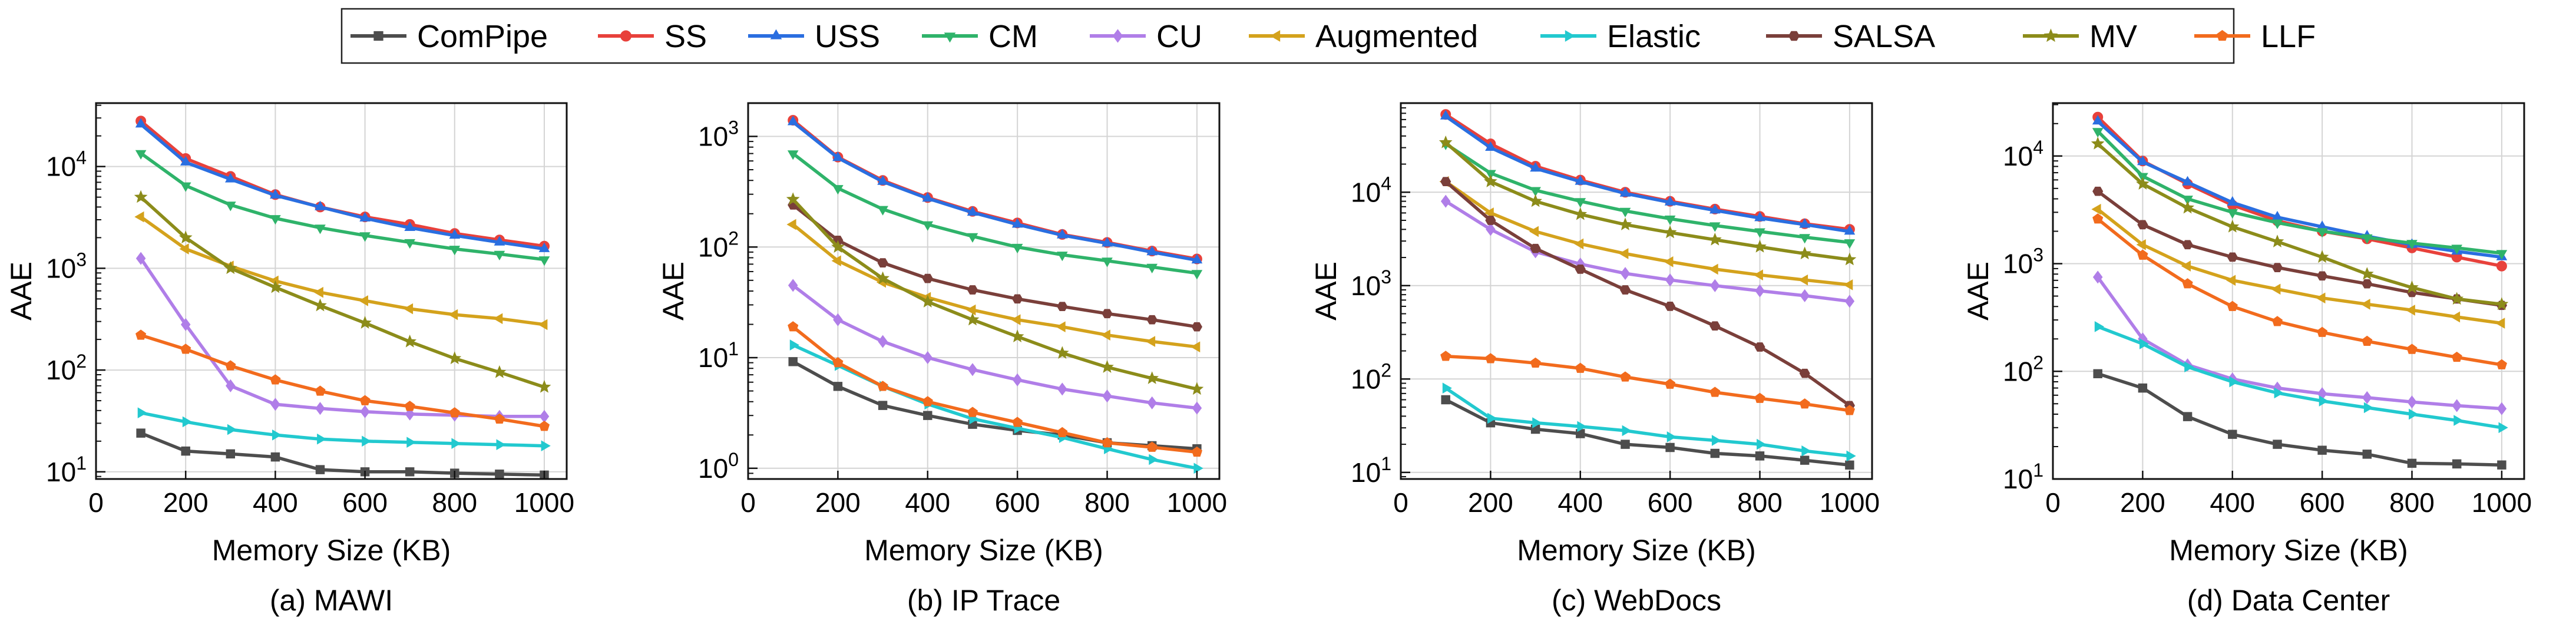 The height and width of the screenshot is (631, 2576). Describe the element at coordinates (1396, 36) in the screenshot. I see `legend-label-augmented: Augmented` at that location.